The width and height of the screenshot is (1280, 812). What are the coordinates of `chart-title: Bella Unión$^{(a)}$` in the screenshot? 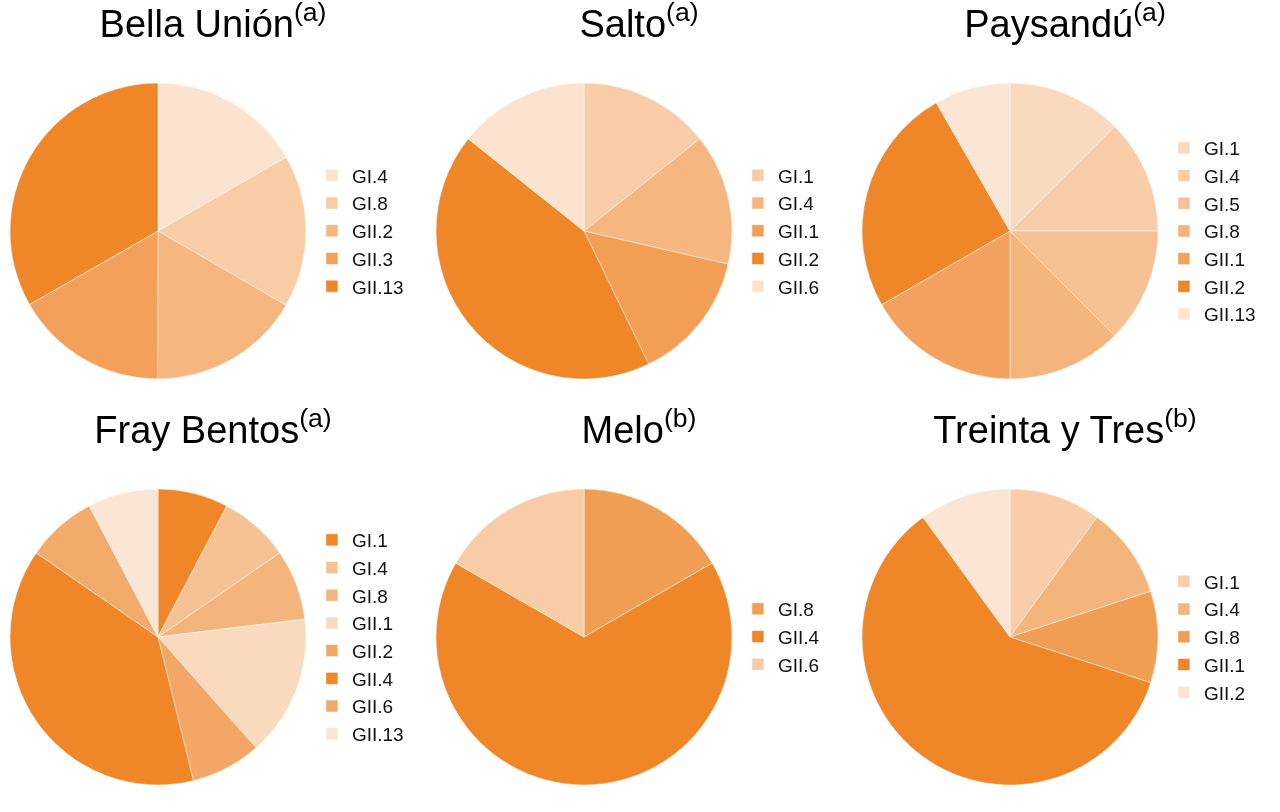 It's located at (213, 22).